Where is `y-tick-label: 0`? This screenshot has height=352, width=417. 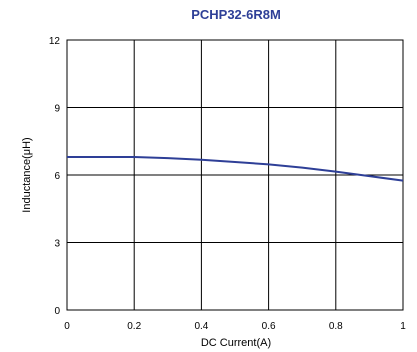 y-tick-label: 0 is located at coordinates (57, 311).